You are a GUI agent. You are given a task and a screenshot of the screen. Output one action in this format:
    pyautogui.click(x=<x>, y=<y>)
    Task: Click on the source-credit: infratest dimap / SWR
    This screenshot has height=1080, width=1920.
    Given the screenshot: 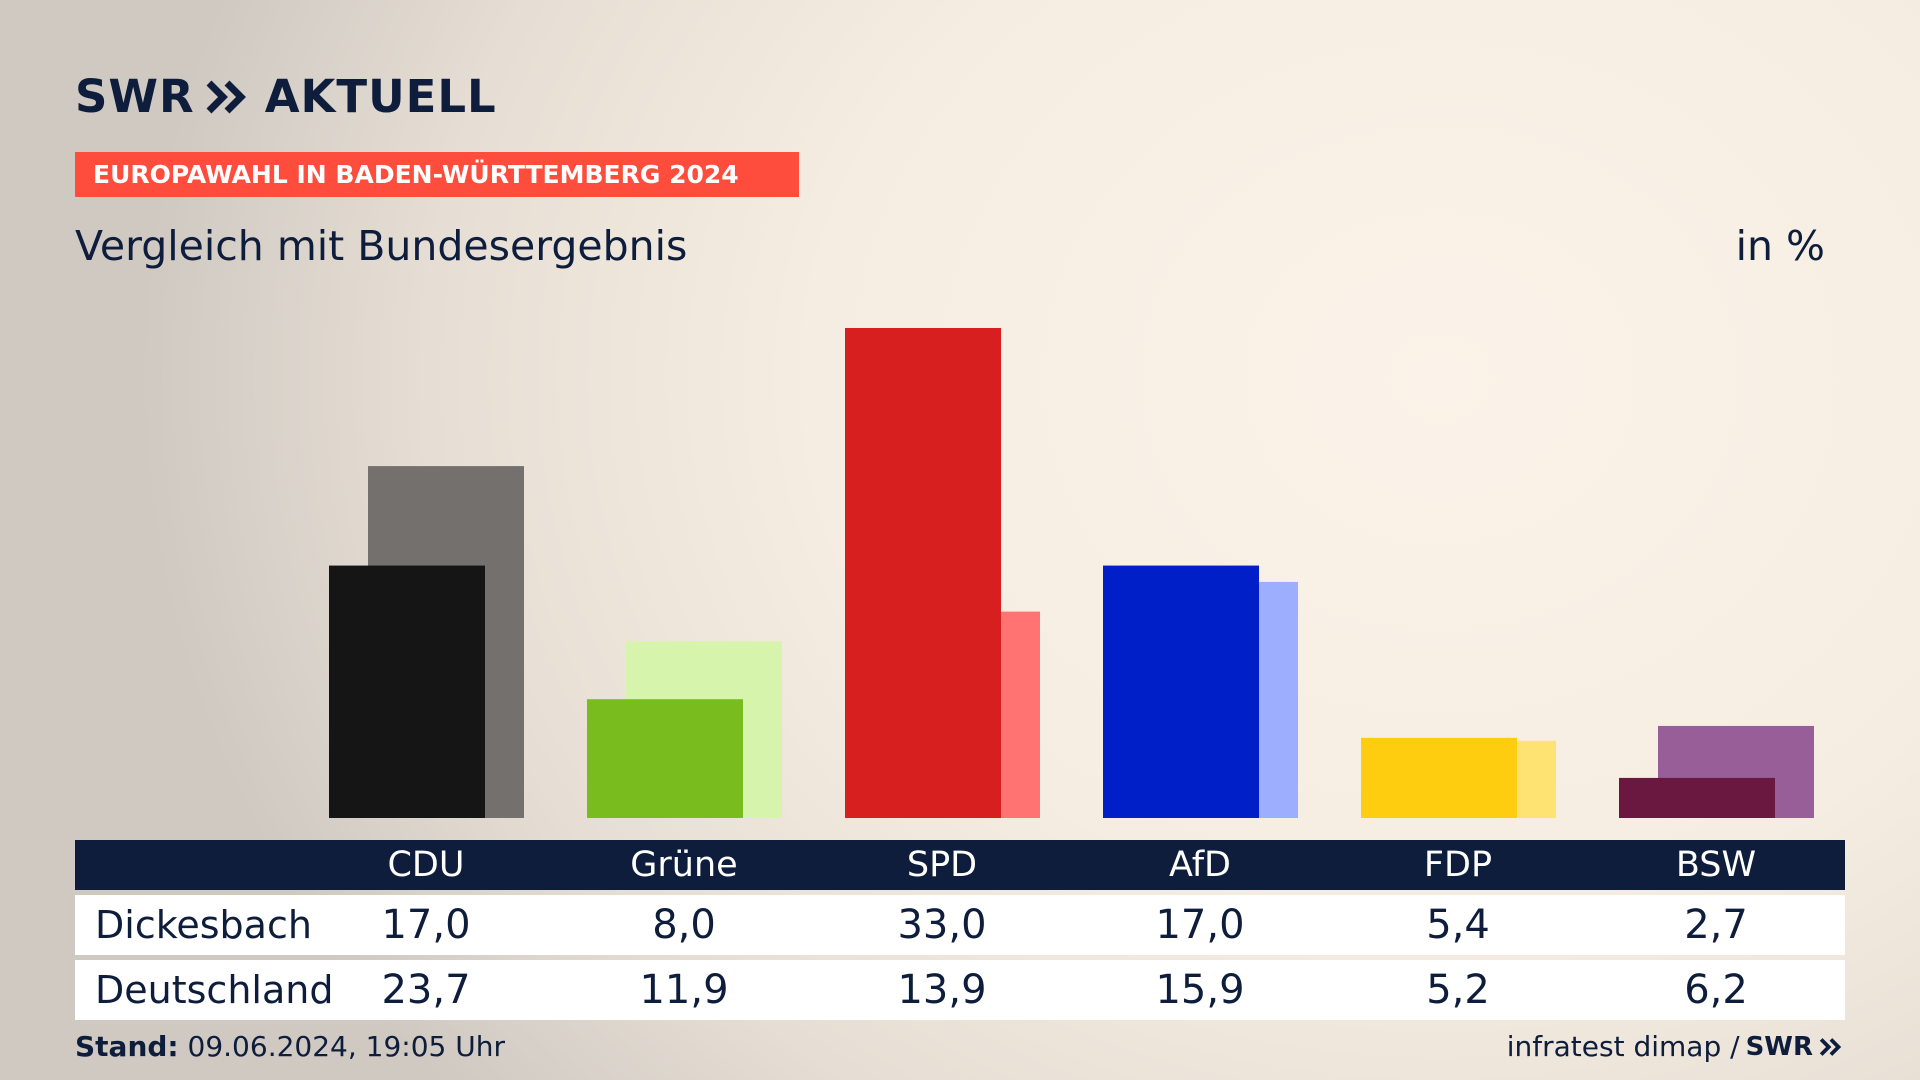 What is the action you would take?
    pyautogui.click(x=1676, y=1046)
    